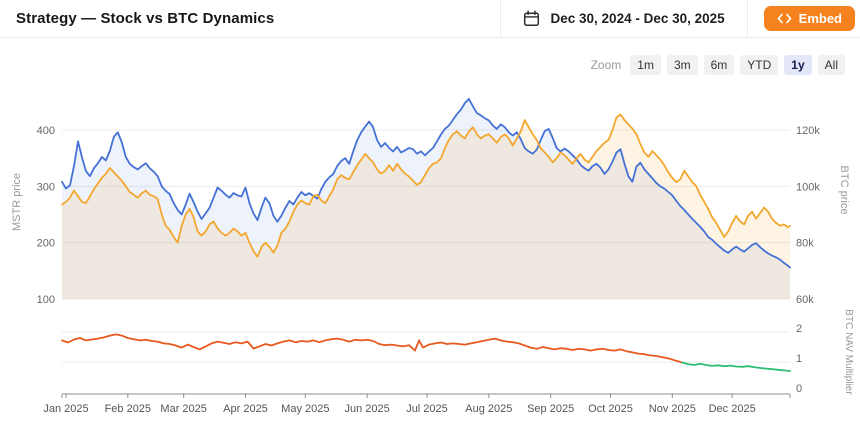  Describe the element at coordinates (682, 65) in the screenshot. I see `range-button-3m: 3m` at that location.